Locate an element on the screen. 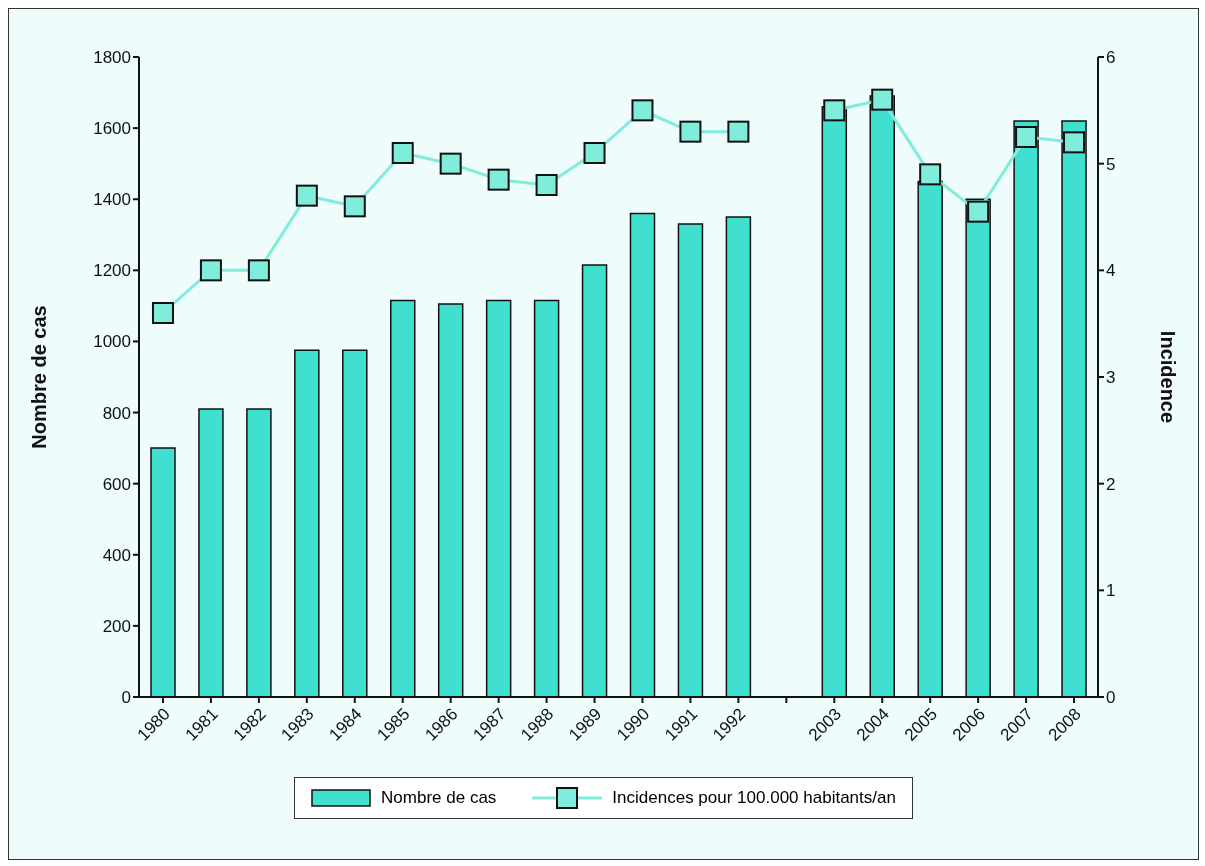 The image size is (1205, 866). y2-tick-label: 6 is located at coordinates (1111, 58).